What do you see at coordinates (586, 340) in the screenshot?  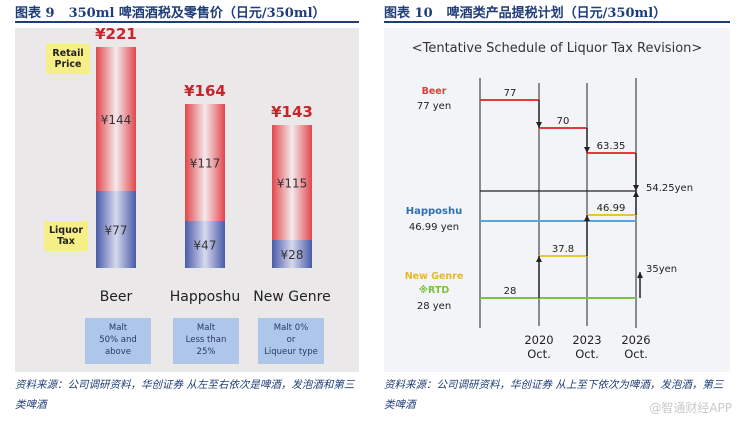 I see `x-tick-year: 2023` at bounding box center [586, 340].